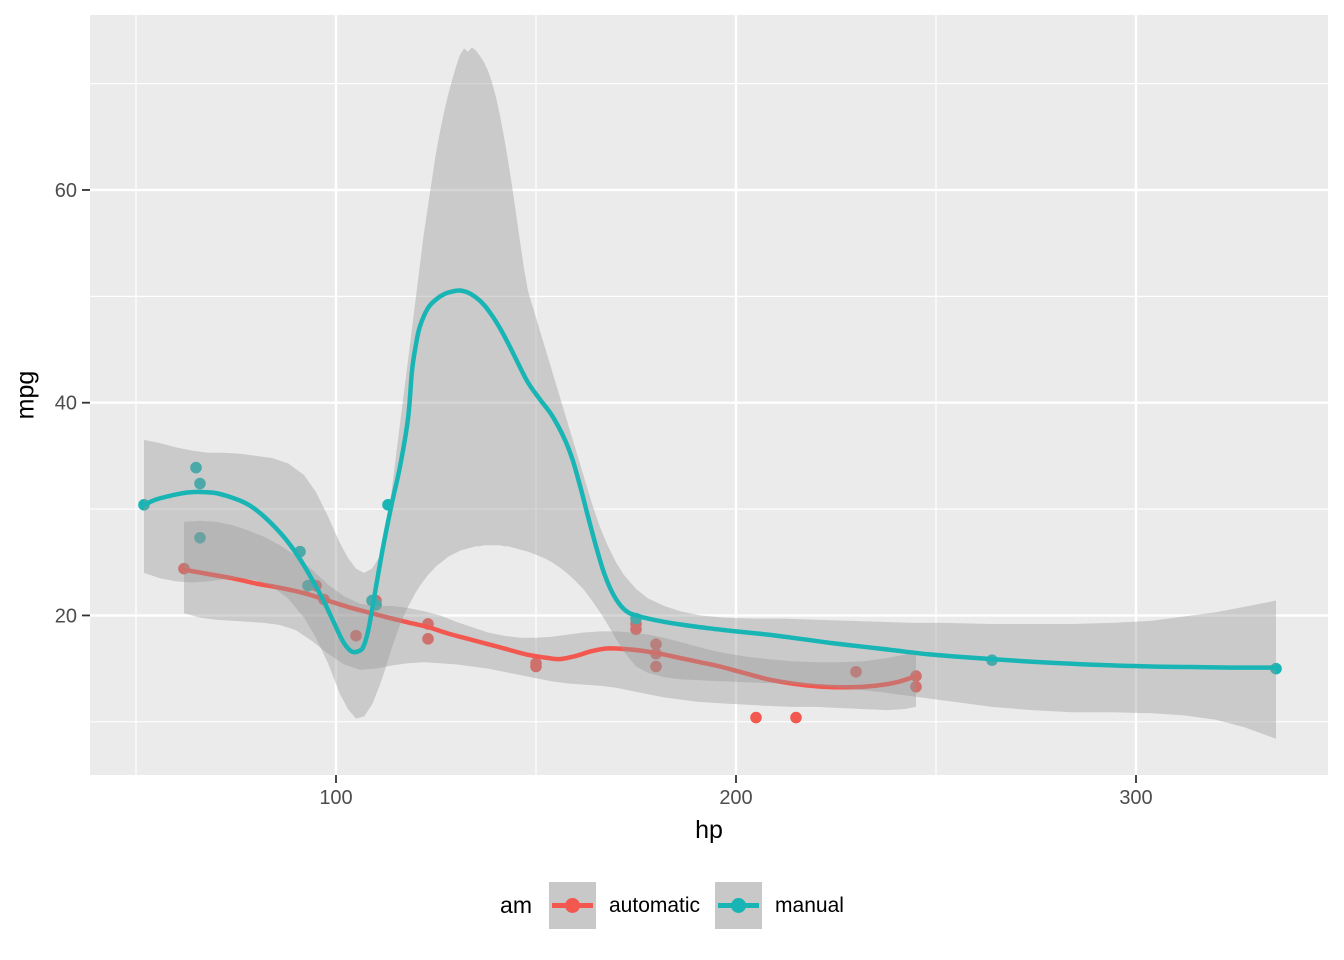 The width and height of the screenshot is (1344, 960). Describe the element at coordinates (809, 905) in the screenshot. I see `legend-label-manual: manual` at that location.